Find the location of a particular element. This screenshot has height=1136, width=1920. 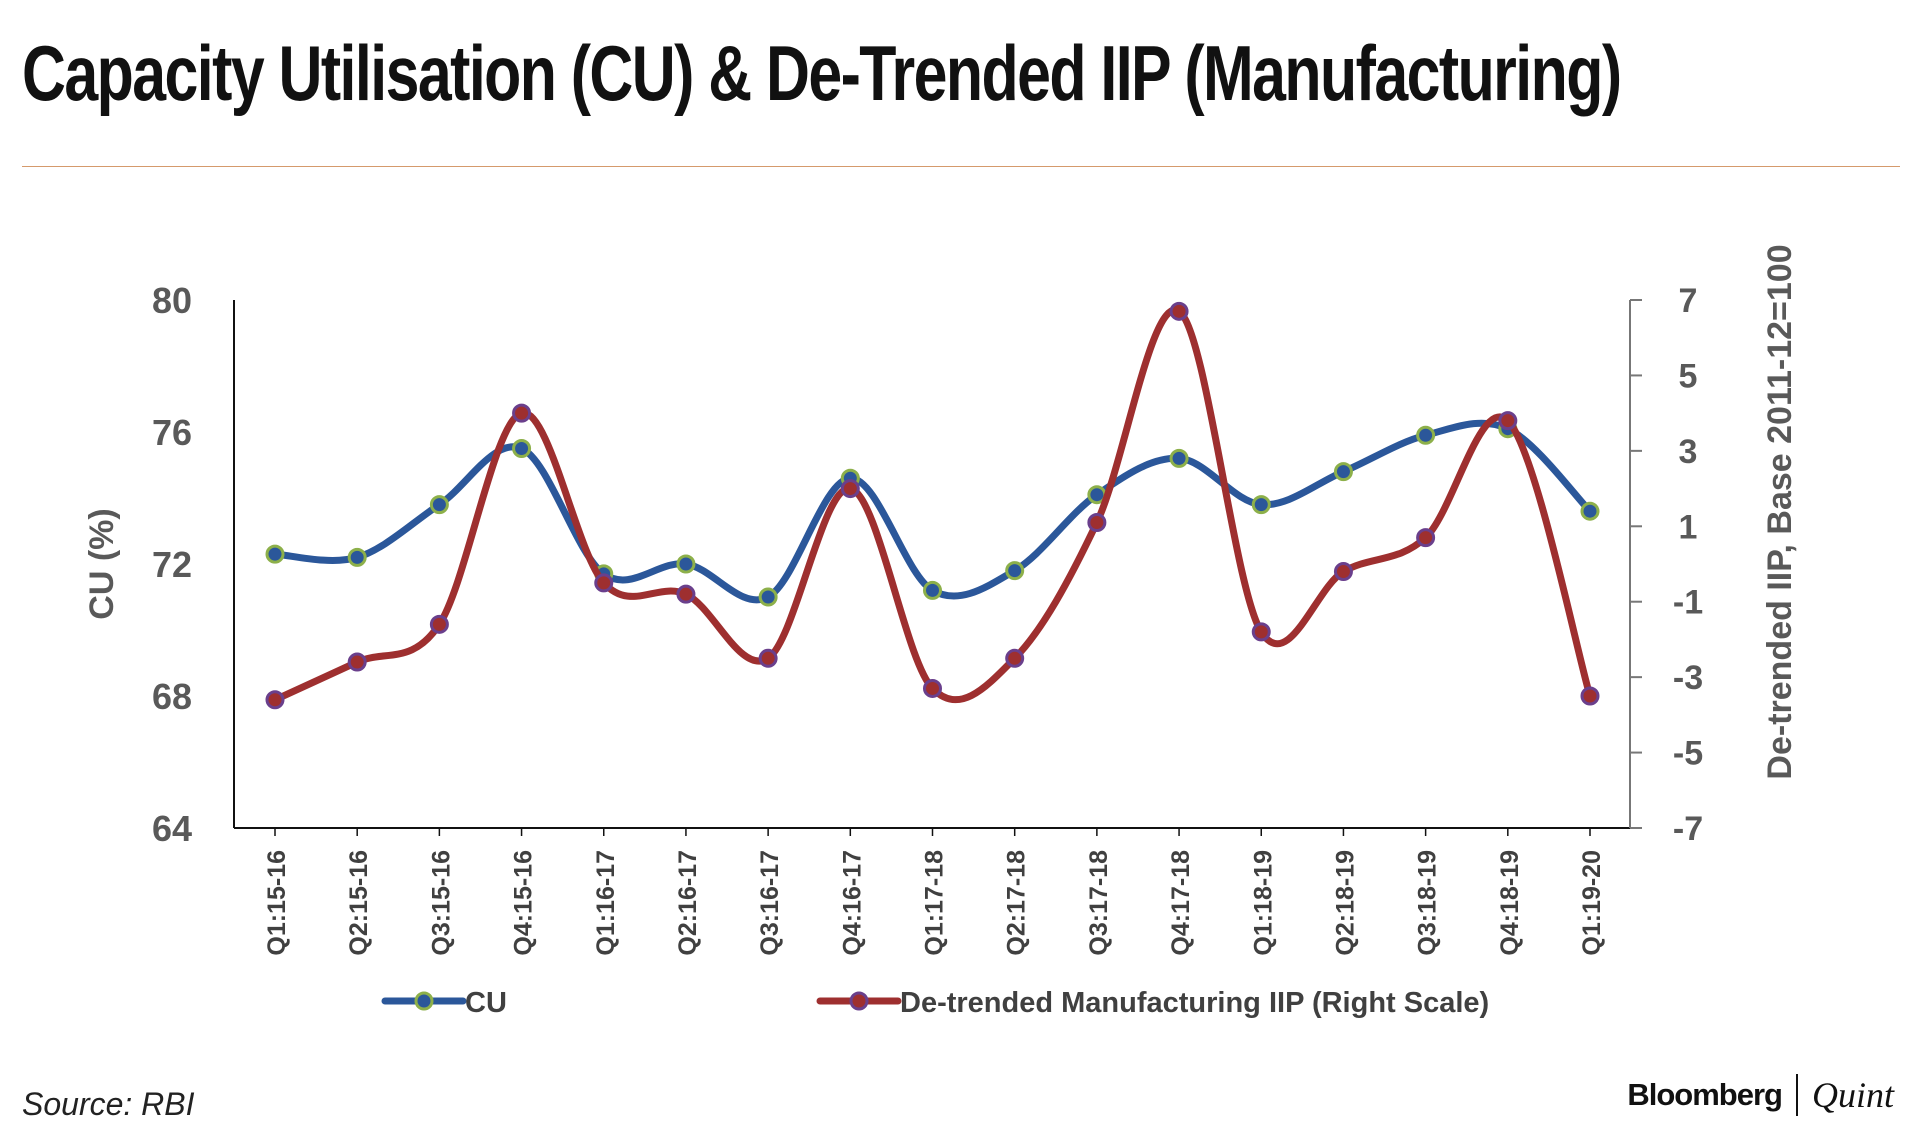

right-axis-title: De-trended IIP, Base 2011-12=100 is located at coordinates (1780, 511).